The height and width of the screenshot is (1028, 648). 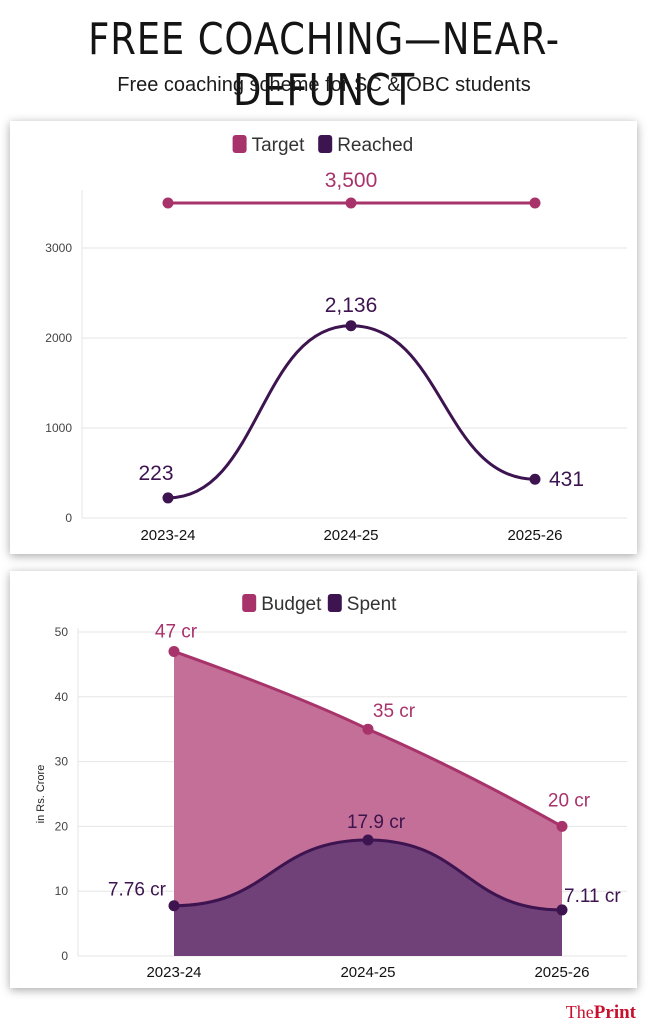 I want to click on y-tick-label: 10, so click(x=62, y=891).